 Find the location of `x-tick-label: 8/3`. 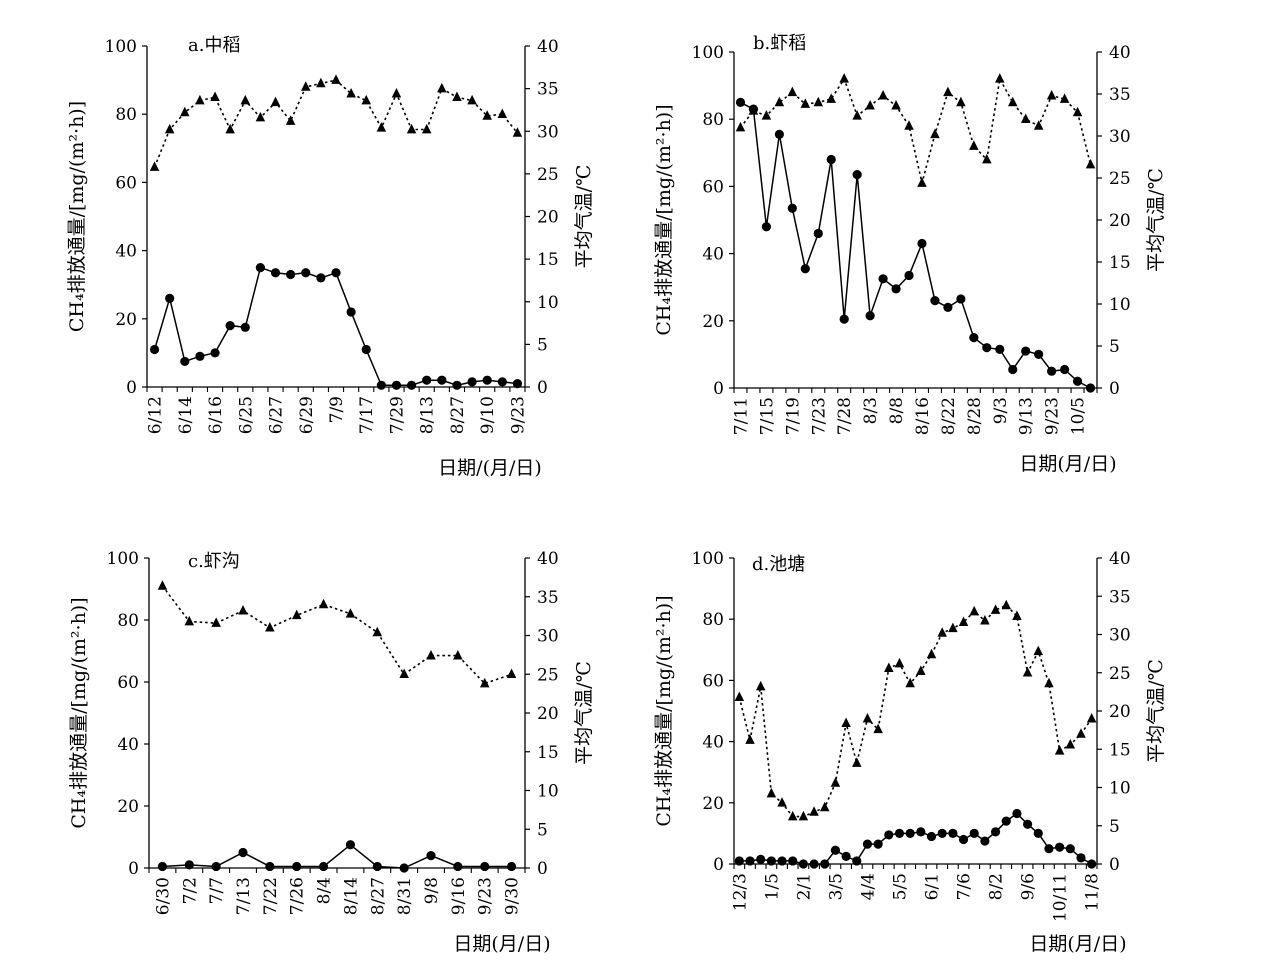

x-tick-label: 8/3 is located at coordinates (871, 410).